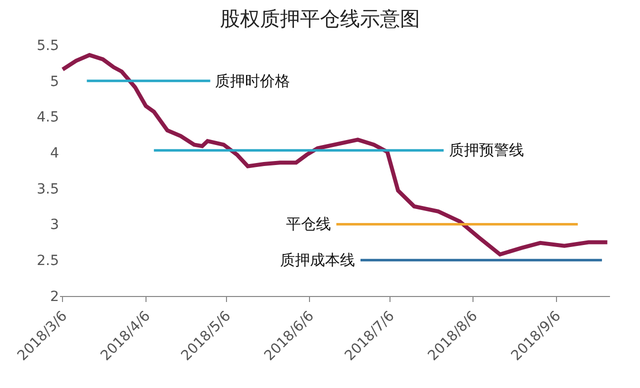  What do you see at coordinates (252, 81) in the screenshot?
I see `series-label: 质押时价格` at bounding box center [252, 81].